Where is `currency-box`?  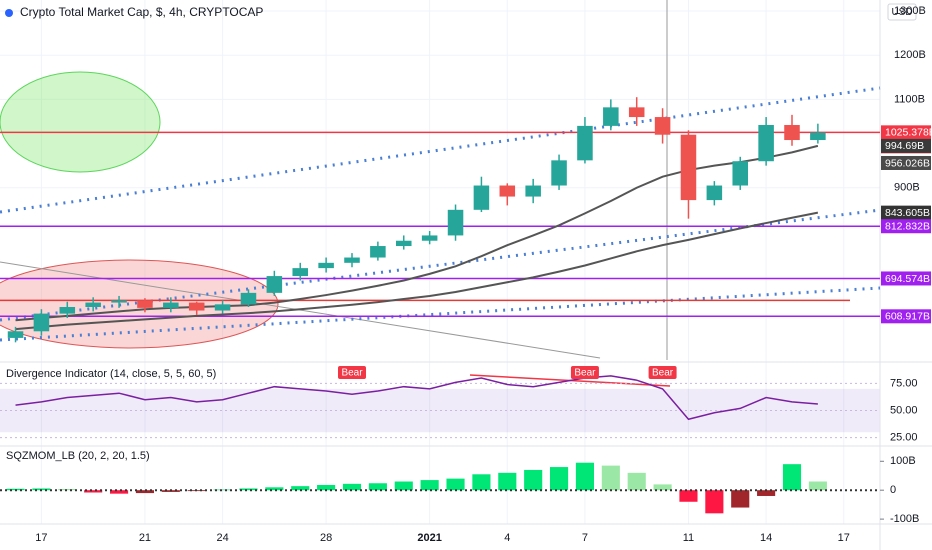
currency-box is located at coordinates (902, 12).